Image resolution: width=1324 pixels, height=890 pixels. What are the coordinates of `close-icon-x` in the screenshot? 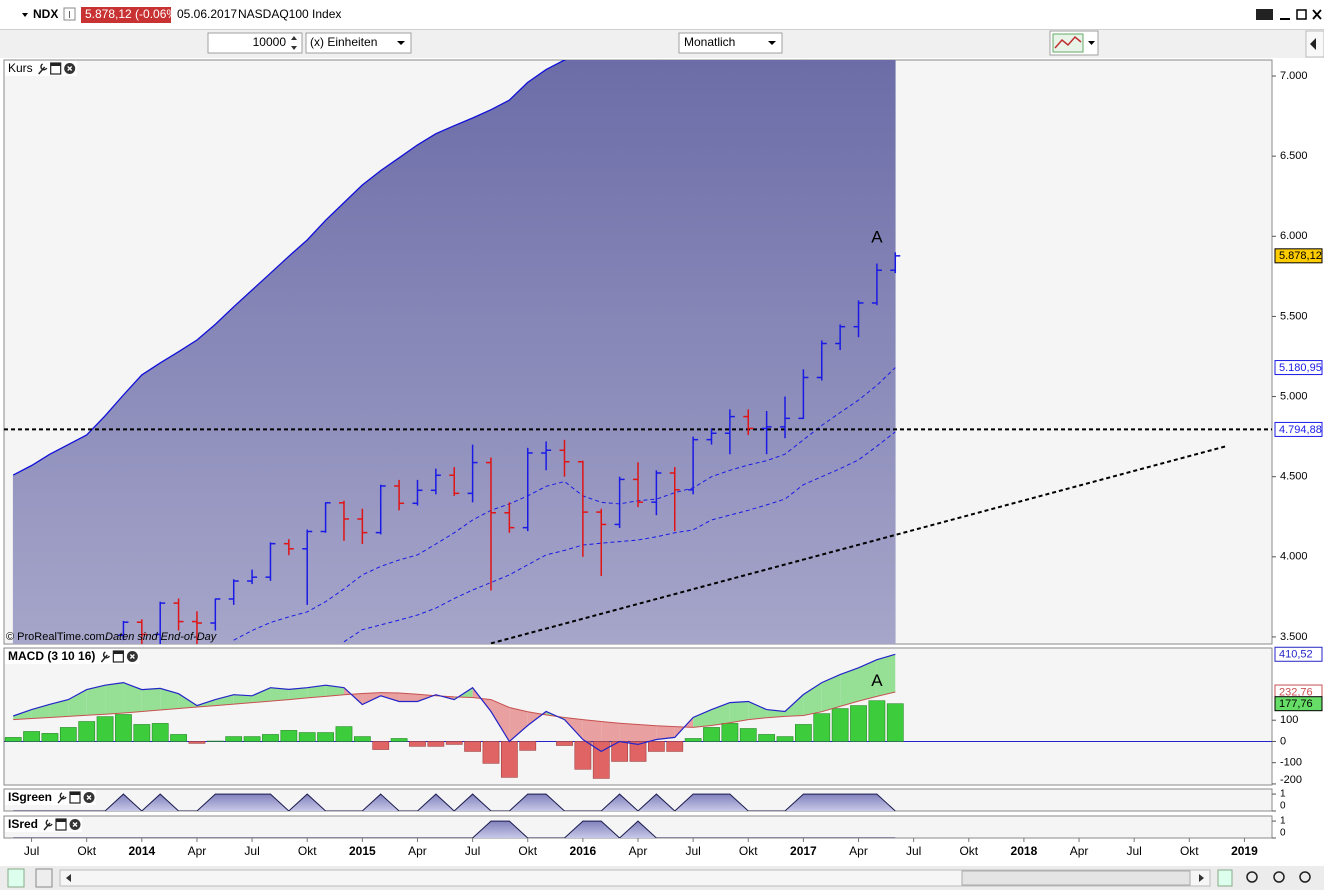 It's located at (75, 824).